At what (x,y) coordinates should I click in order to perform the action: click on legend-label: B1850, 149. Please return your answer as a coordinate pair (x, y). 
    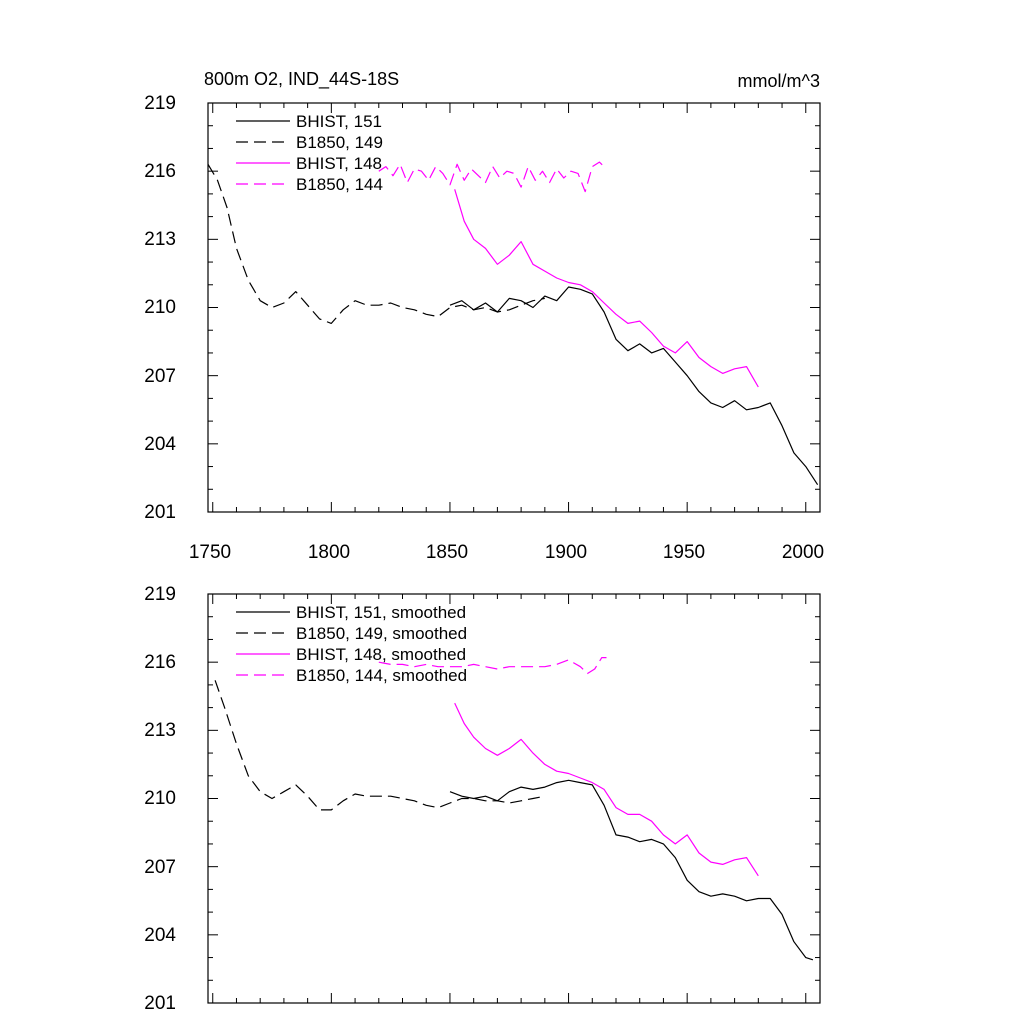
    Looking at the image, I should click on (339, 142).